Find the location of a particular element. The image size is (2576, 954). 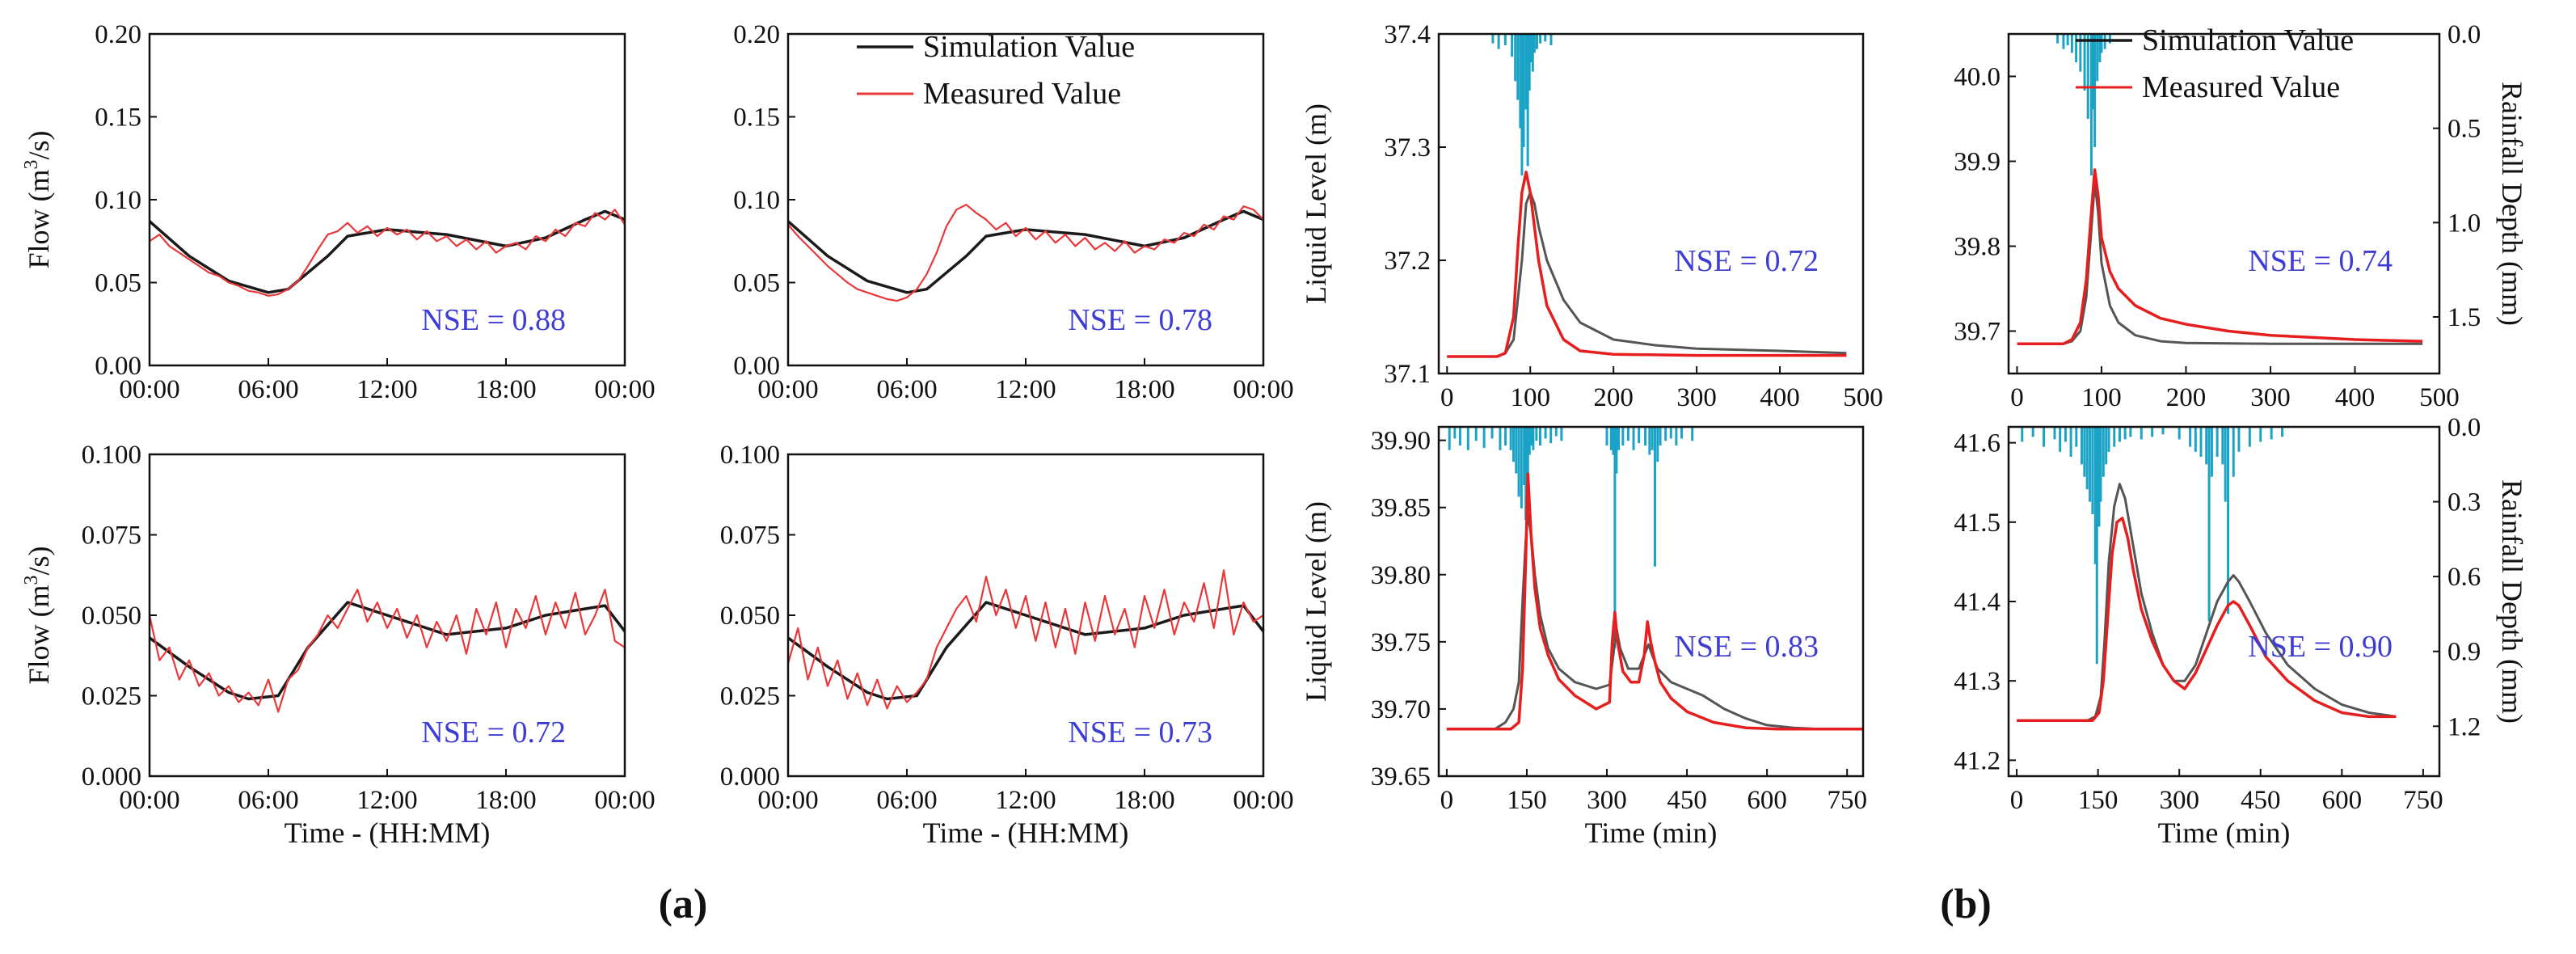

y2-tick-label: 1.5 is located at coordinates (2464, 317).